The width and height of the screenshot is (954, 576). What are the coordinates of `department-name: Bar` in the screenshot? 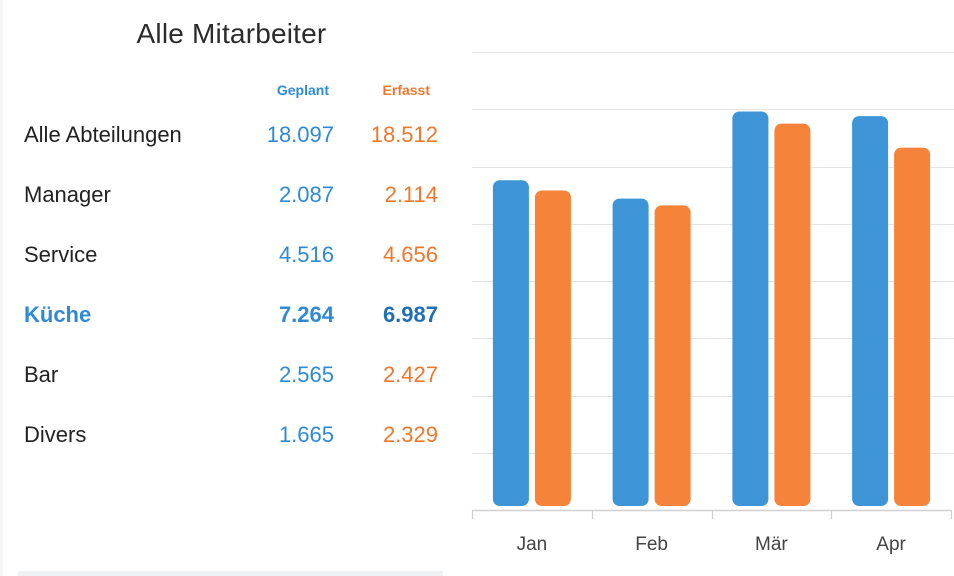 It's located at (41, 374).